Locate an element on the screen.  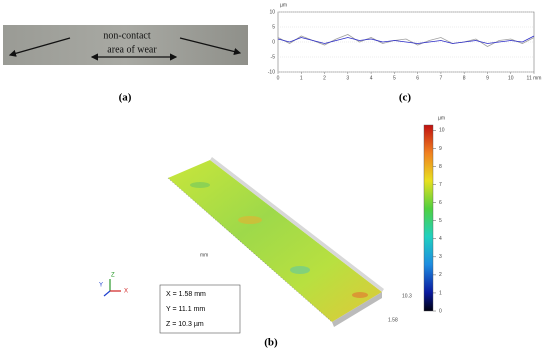
colorbar is located at coordinates (428, 218).